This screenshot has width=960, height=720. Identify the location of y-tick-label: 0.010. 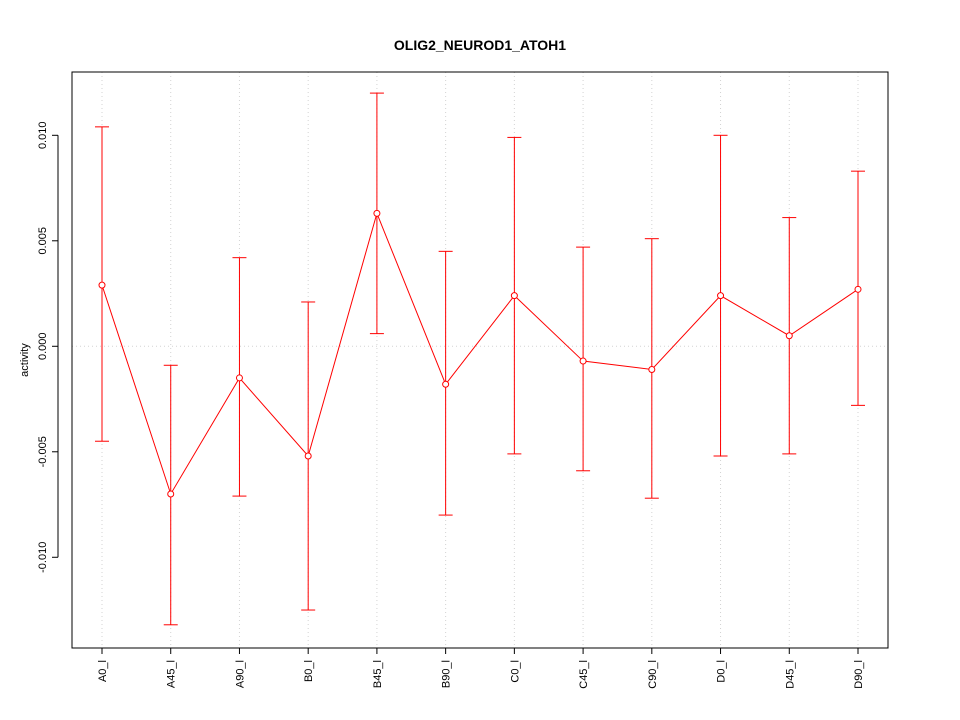
(43, 136).